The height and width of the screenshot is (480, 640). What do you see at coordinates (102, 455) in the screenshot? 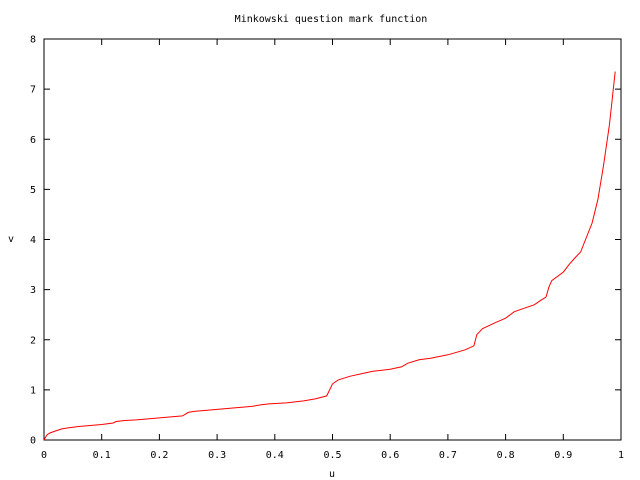
I see `x-tick-label: 0.1` at bounding box center [102, 455].